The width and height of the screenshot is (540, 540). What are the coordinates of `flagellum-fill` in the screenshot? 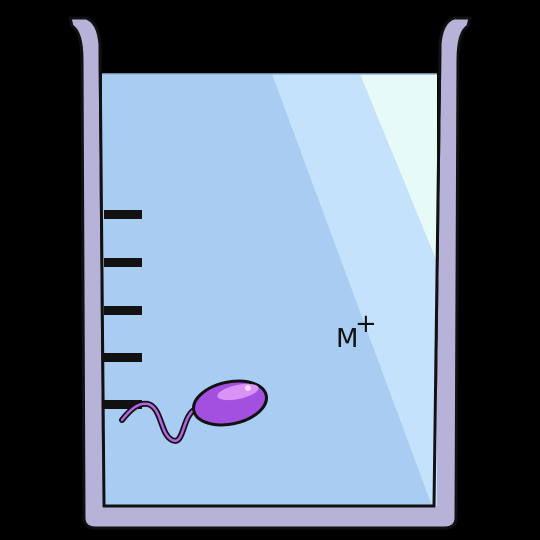 It's located at (158, 422).